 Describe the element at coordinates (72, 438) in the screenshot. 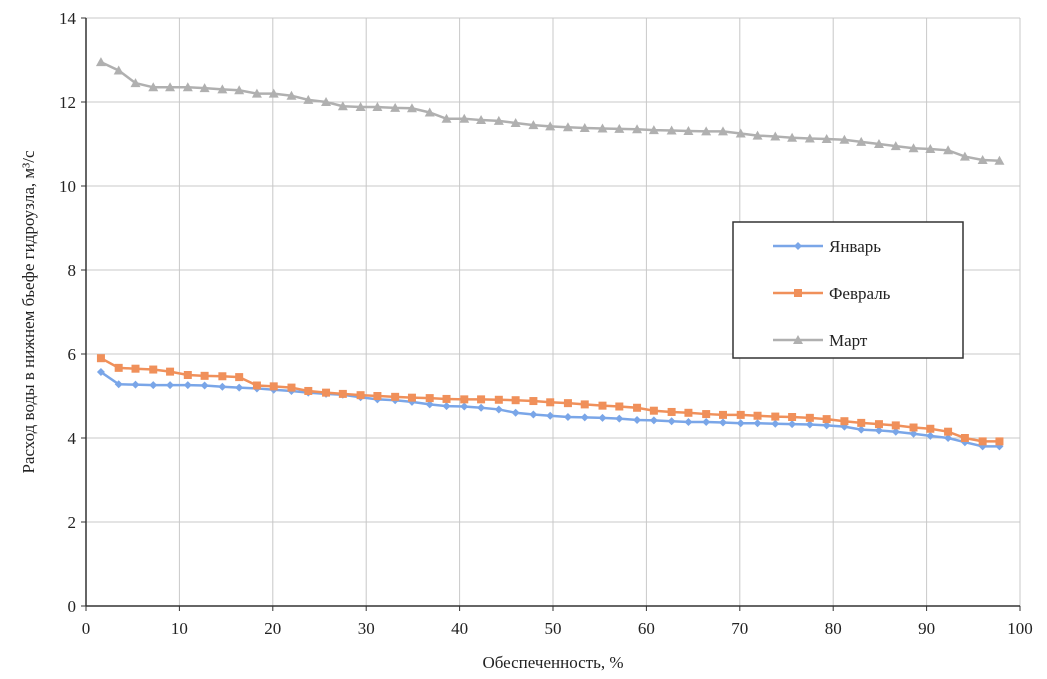

I see `y-tick-label: 4` at that location.